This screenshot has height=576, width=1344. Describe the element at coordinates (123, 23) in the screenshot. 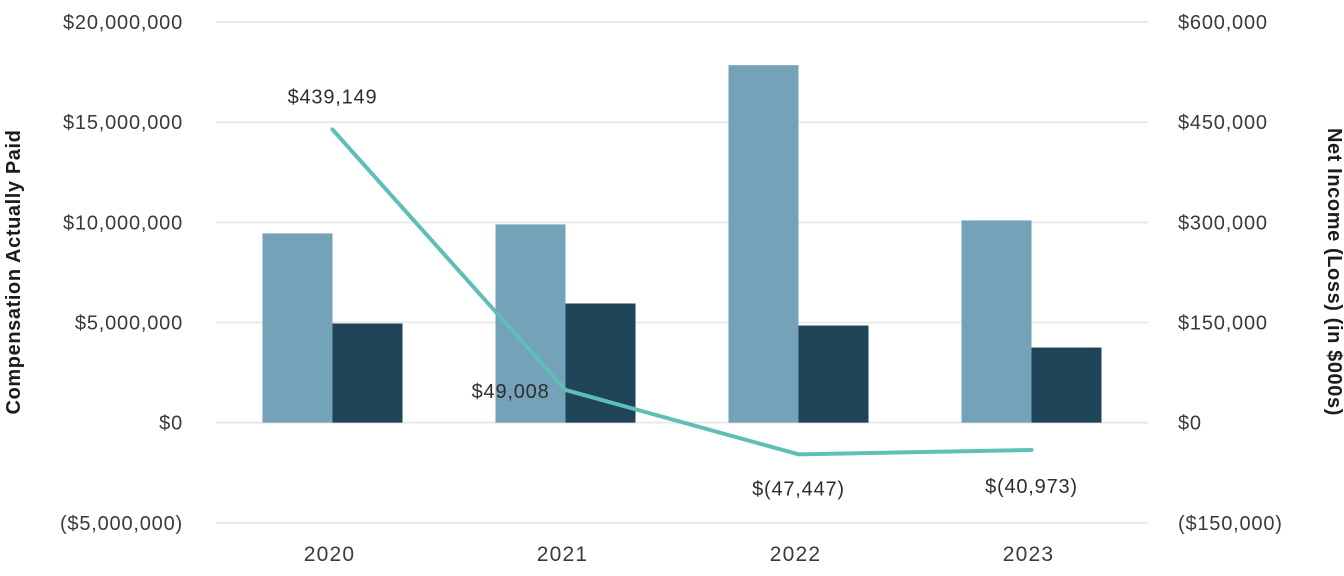

I see `left-axis-tick-label: $20,000,000` at that location.